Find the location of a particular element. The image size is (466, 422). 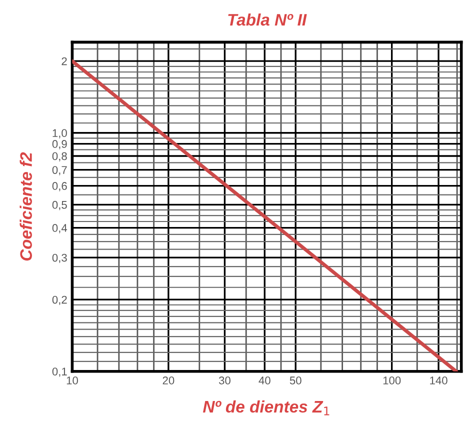

y-tick-label: 0,6 is located at coordinates (59, 187).